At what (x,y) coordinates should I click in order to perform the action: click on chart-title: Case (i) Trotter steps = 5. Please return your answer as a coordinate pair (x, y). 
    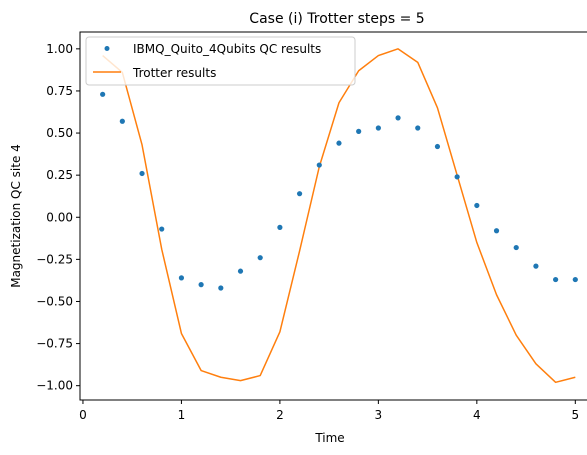
    Looking at the image, I should click on (336, 19).